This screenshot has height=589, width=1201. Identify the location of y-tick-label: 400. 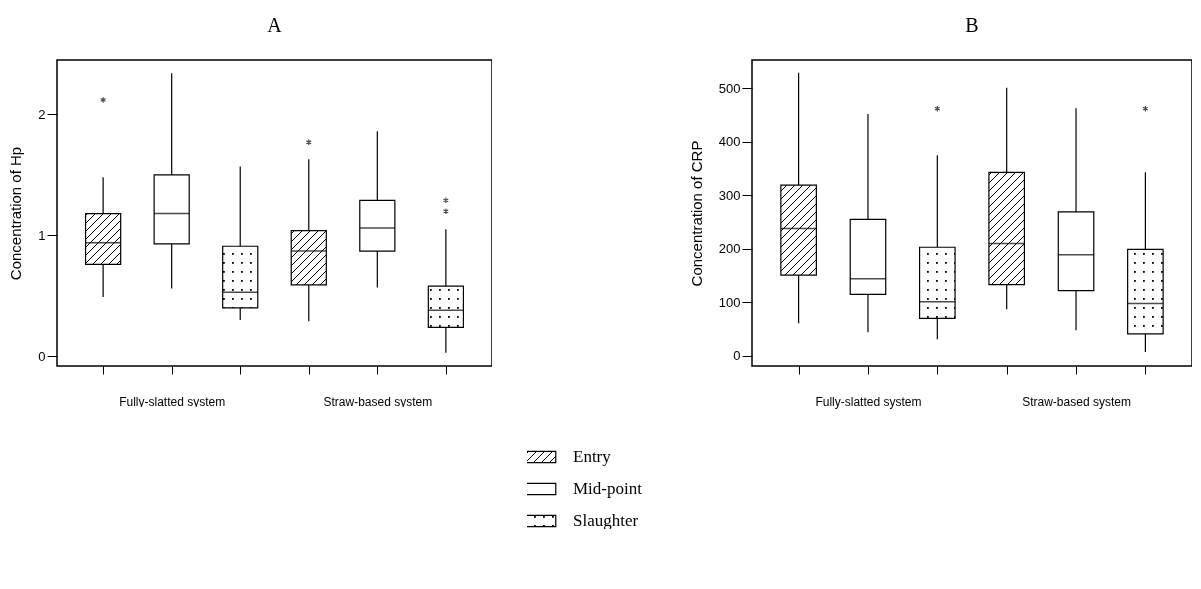
(729, 142).